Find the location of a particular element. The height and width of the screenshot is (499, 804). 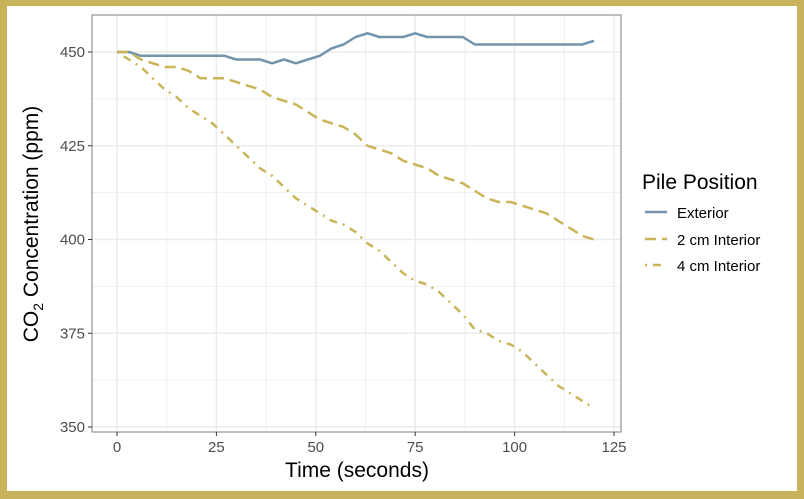

legend-label: Exterior is located at coordinates (703, 213).